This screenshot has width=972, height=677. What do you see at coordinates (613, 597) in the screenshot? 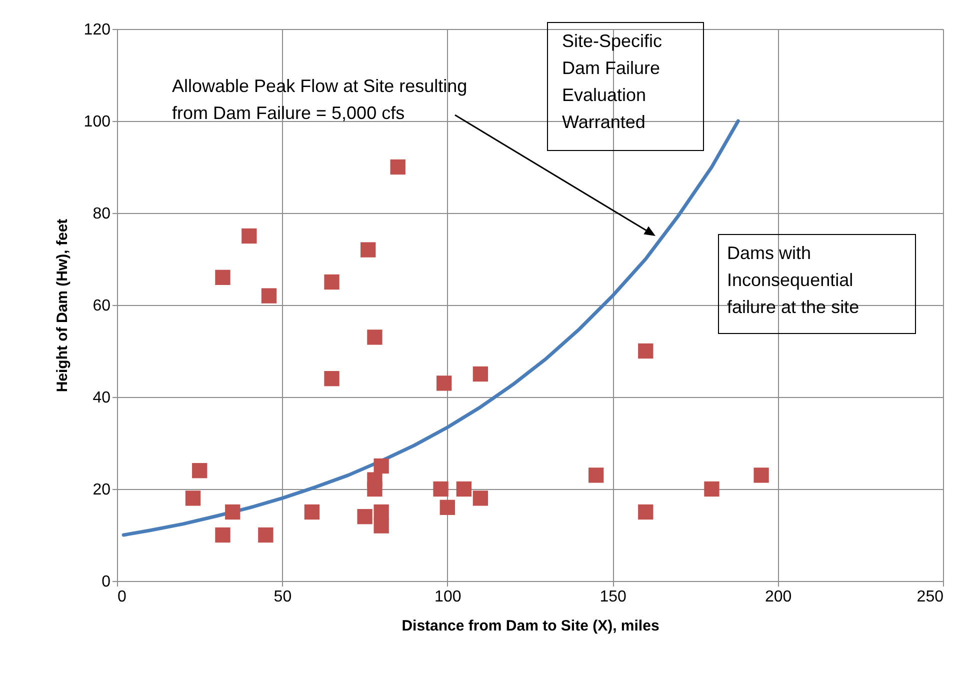
I see `x-tick-label: 150` at bounding box center [613, 597].